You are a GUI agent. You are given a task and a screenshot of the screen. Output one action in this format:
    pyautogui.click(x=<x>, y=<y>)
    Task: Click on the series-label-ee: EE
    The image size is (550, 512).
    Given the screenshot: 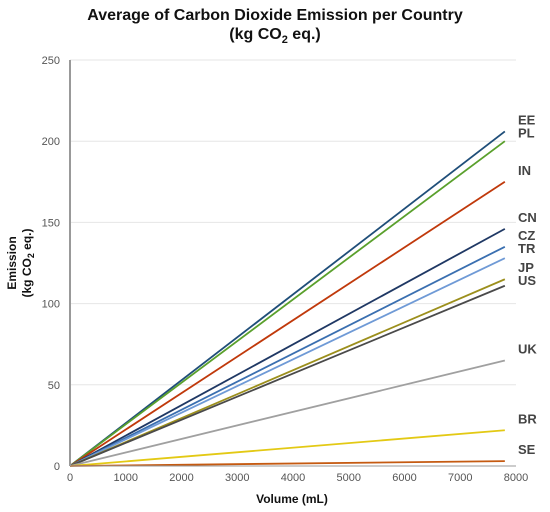 What is the action you would take?
    pyautogui.click(x=527, y=119)
    